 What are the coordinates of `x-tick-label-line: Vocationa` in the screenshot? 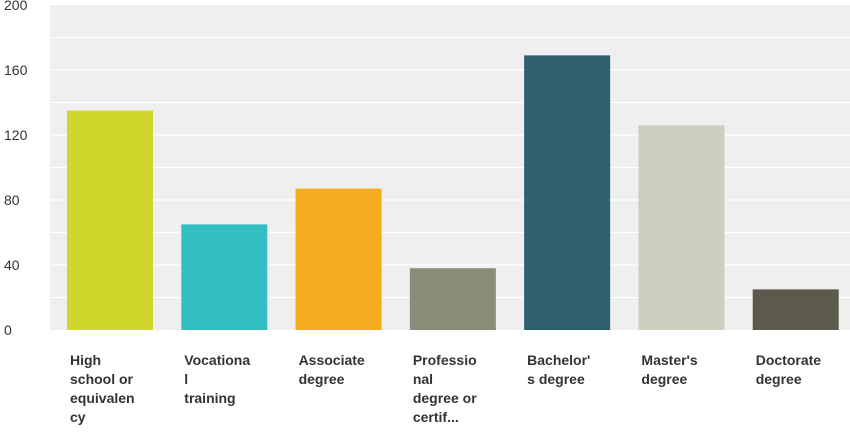 It's located at (217, 360).